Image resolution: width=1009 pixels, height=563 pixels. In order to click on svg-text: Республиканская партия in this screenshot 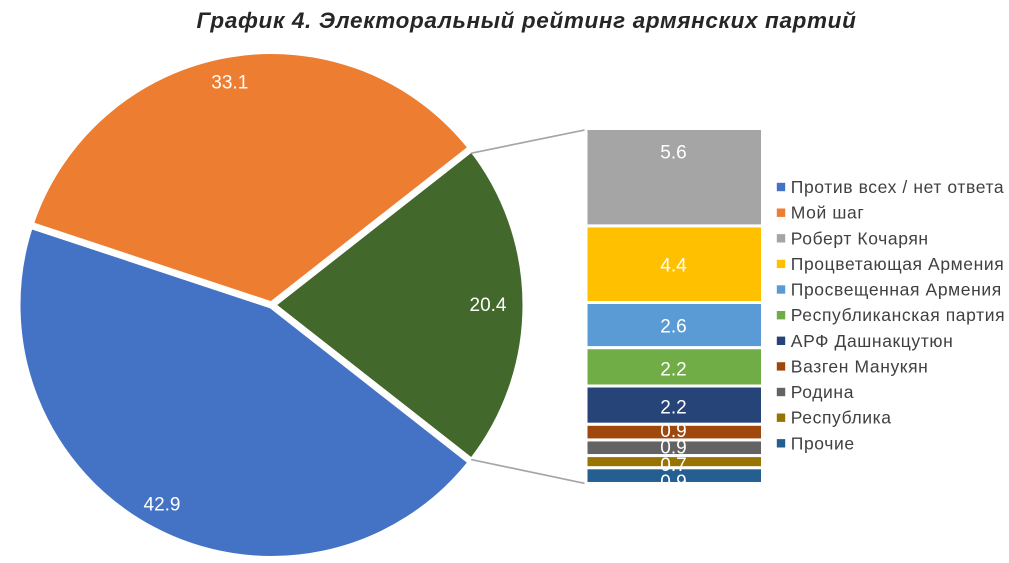, I will do `click(898, 315)`.